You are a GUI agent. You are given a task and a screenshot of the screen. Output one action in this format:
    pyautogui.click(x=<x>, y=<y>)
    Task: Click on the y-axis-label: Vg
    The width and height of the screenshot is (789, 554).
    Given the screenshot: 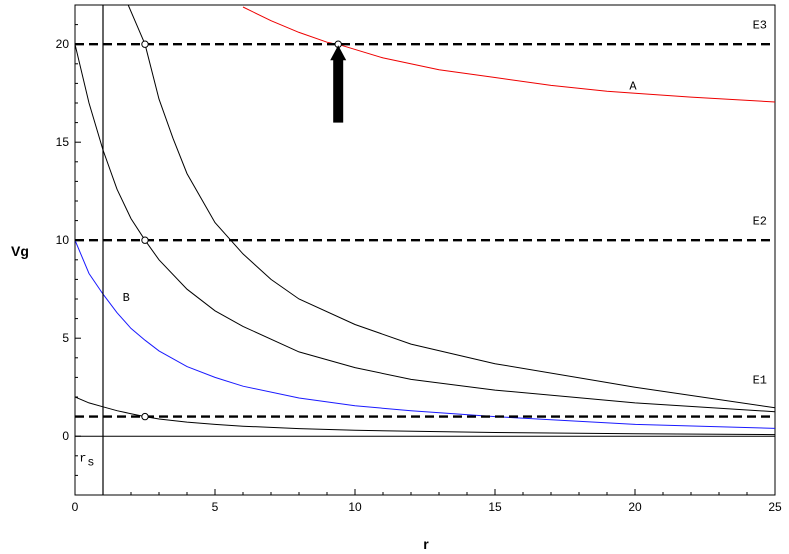 What is the action you would take?
    pyautogui.click(x=20, y=251)
    